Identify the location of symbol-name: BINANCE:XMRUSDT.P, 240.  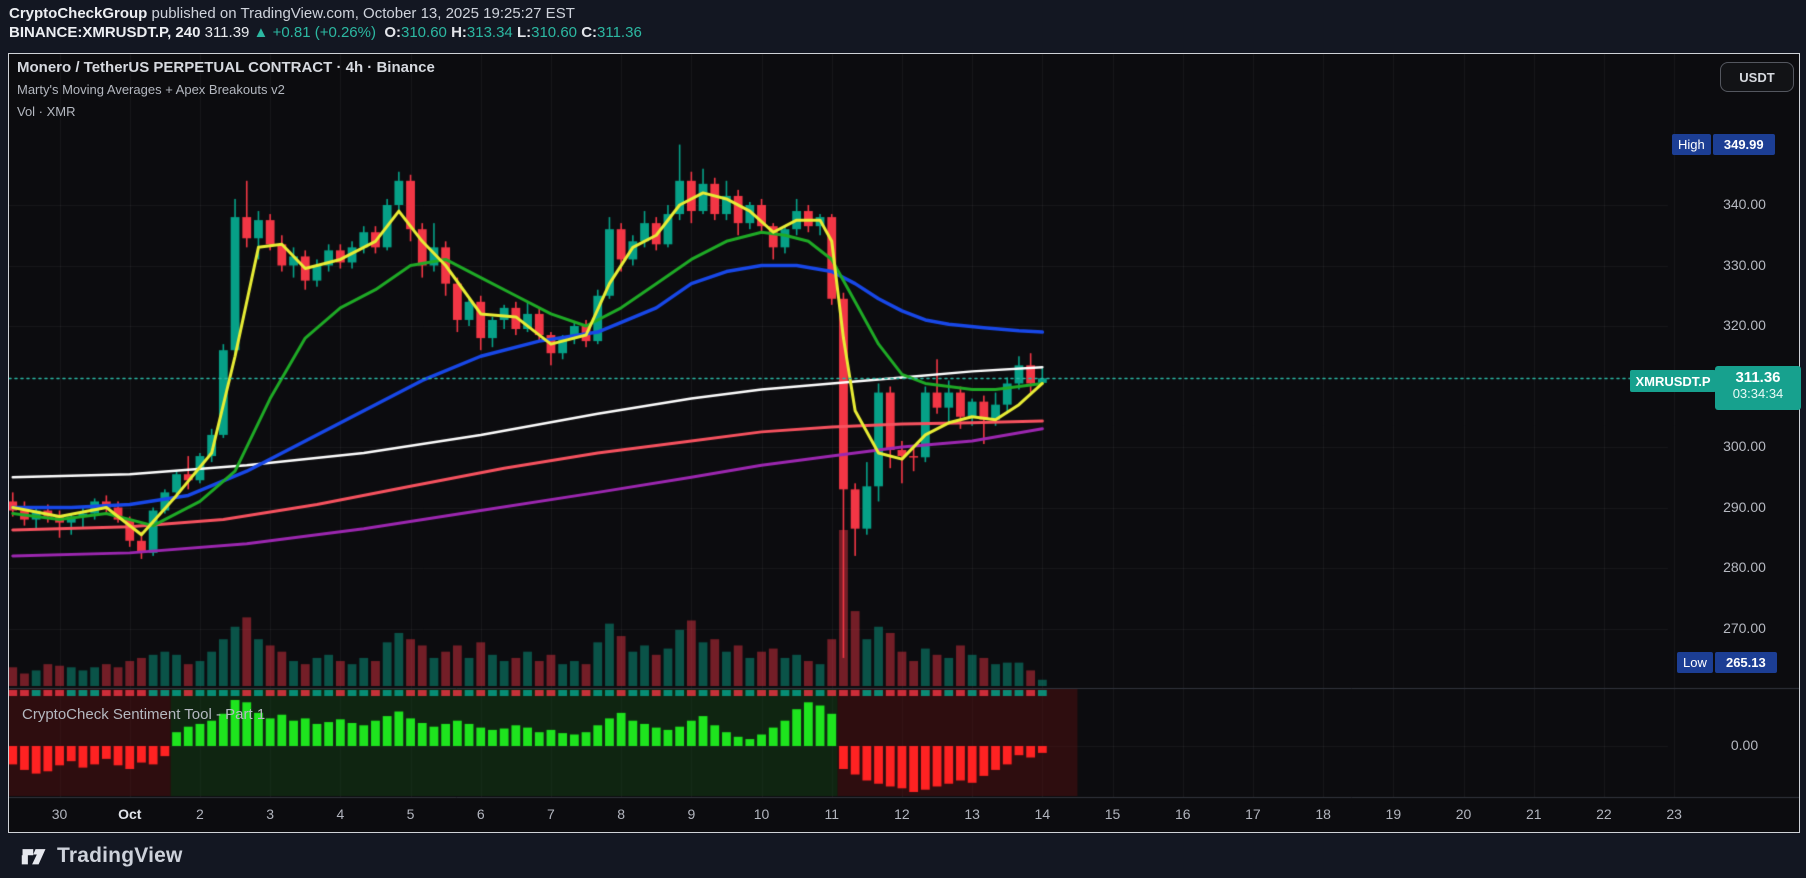
(105, 32).